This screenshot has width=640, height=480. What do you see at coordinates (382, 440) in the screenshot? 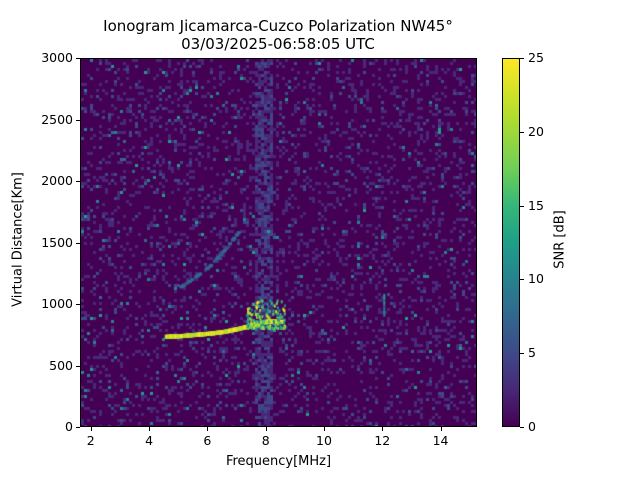
I see `x-tick-label: 12` at bounding box center [382, 440].